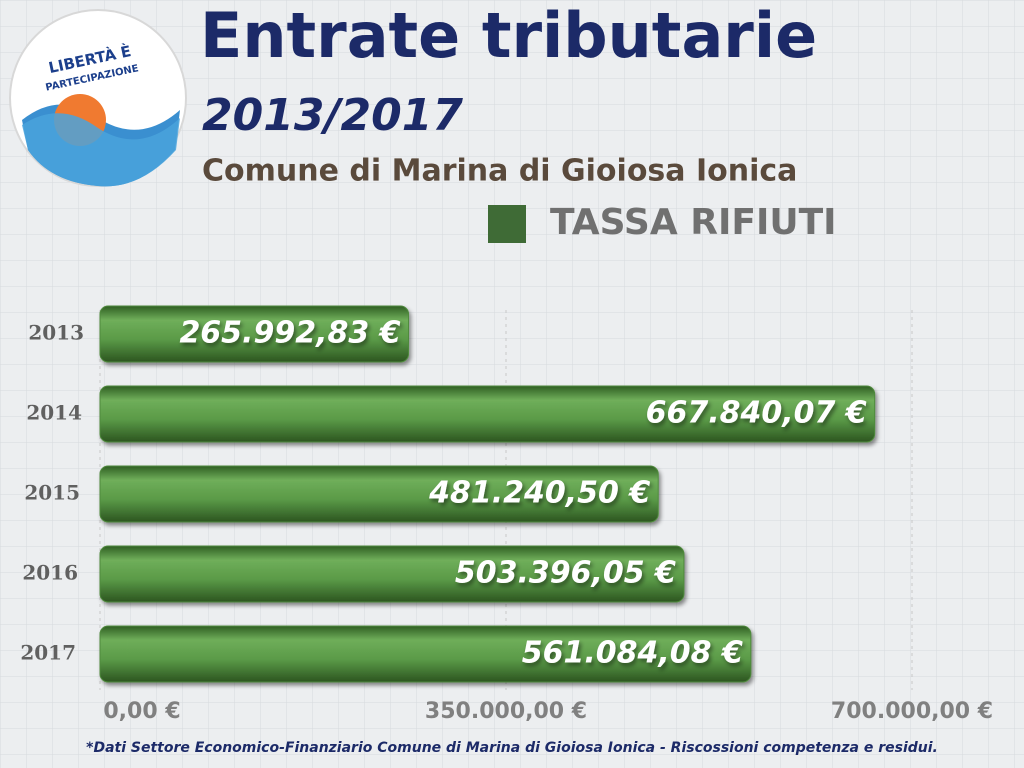 The image size is (1024, 768). Describe the element at coordinates (332, 115) in the screenshot. I see `period: 2013/2017` at that location.